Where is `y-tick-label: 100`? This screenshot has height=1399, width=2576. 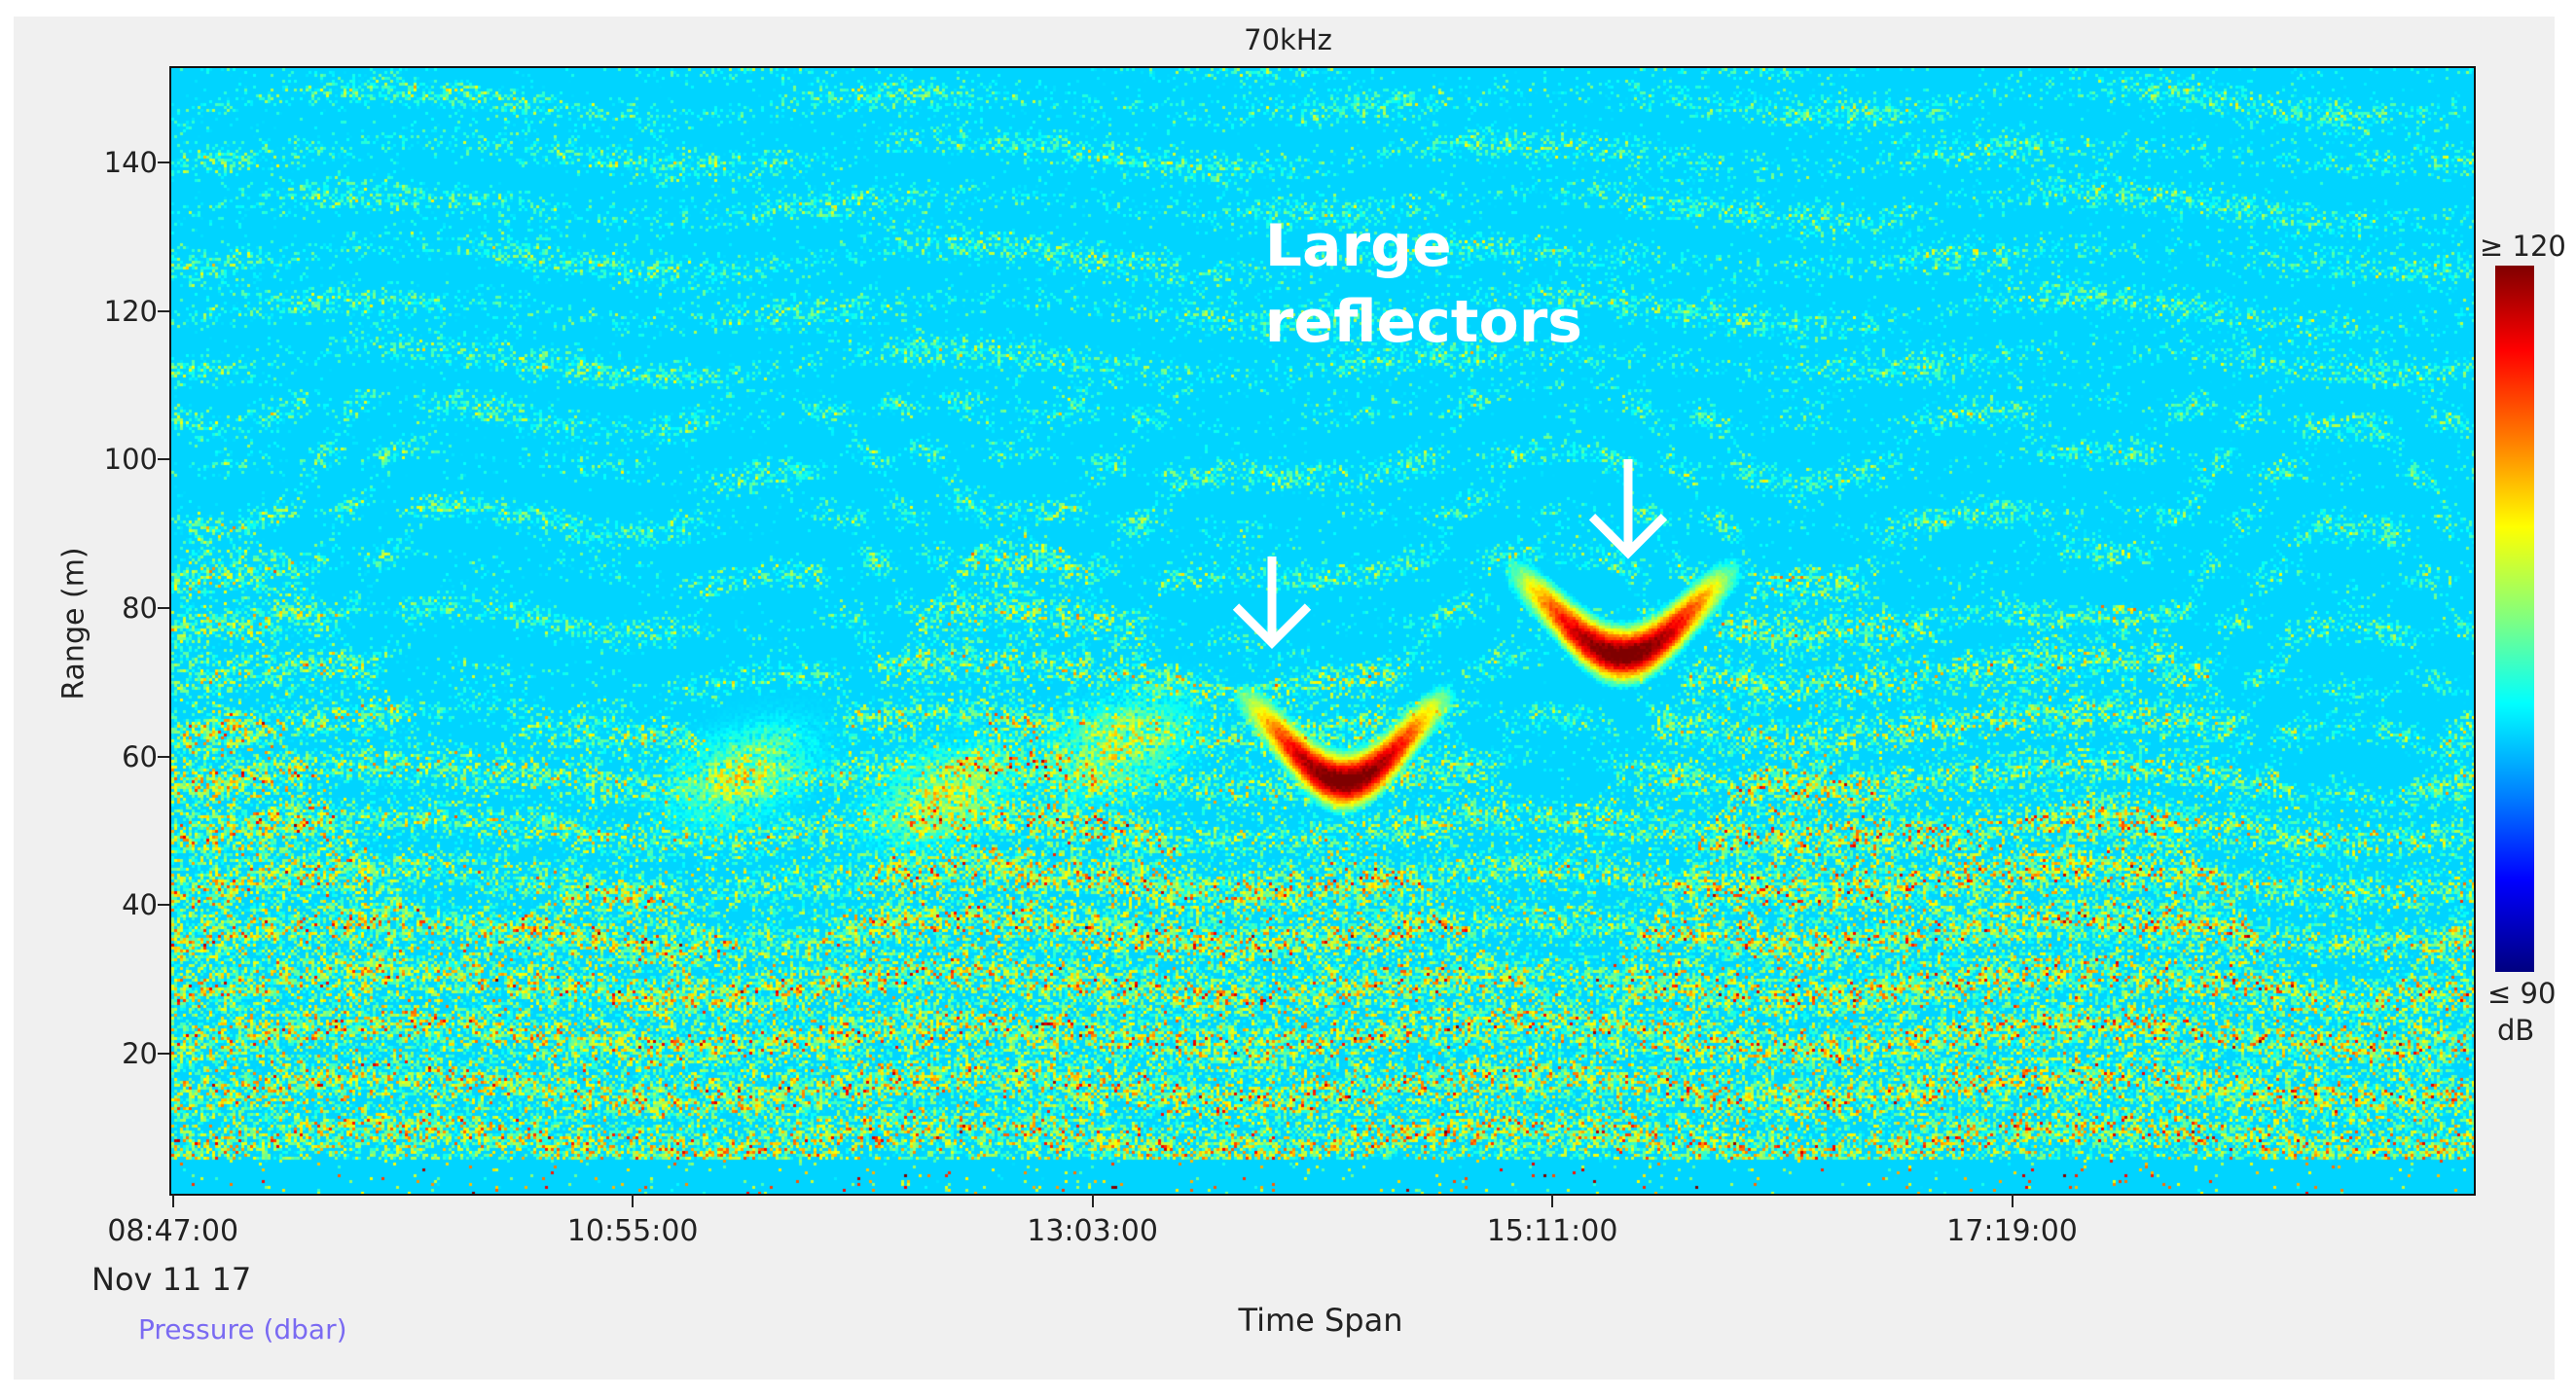
y-tick-label: 100 is located at coordinates (130, 460).